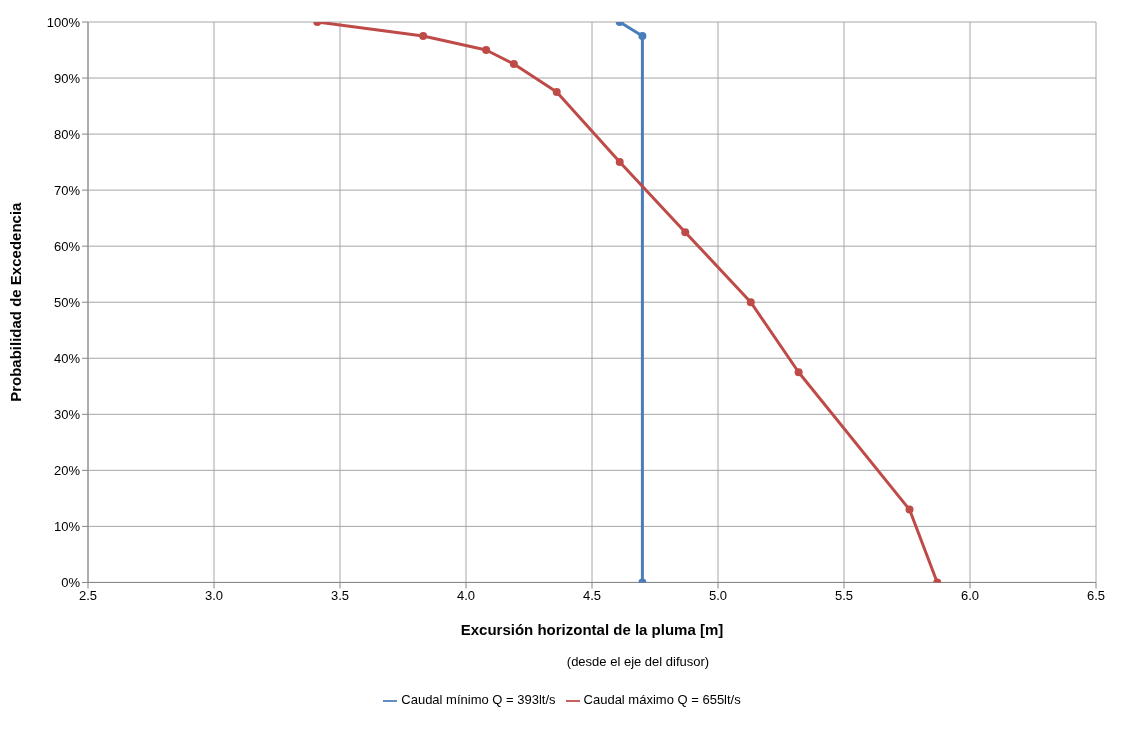  I want to click on x-tick-label: 6.5, so click(1096, 595).